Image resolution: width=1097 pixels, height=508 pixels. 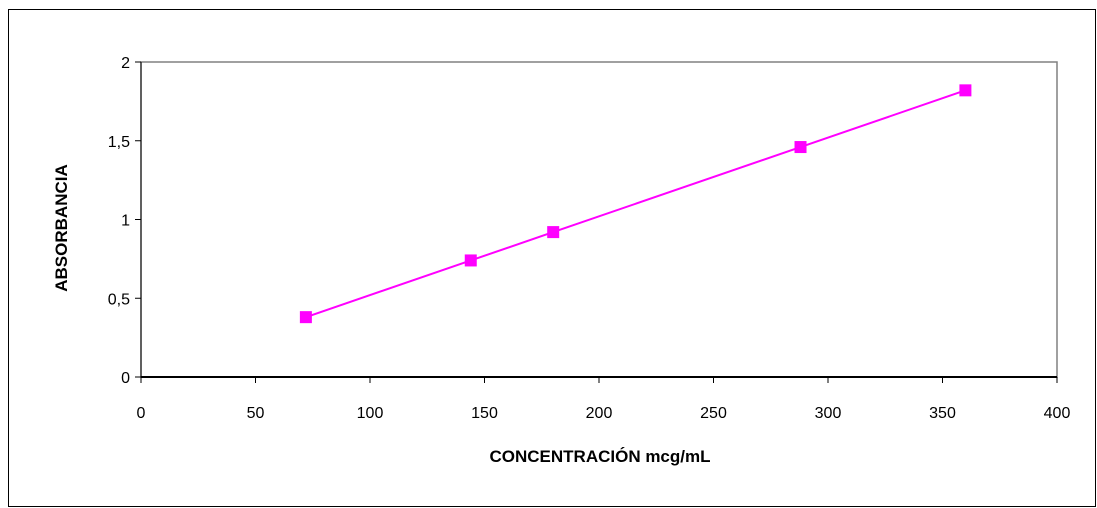 I want to click on y-tick-label: 1, so click(x=125, y=221).